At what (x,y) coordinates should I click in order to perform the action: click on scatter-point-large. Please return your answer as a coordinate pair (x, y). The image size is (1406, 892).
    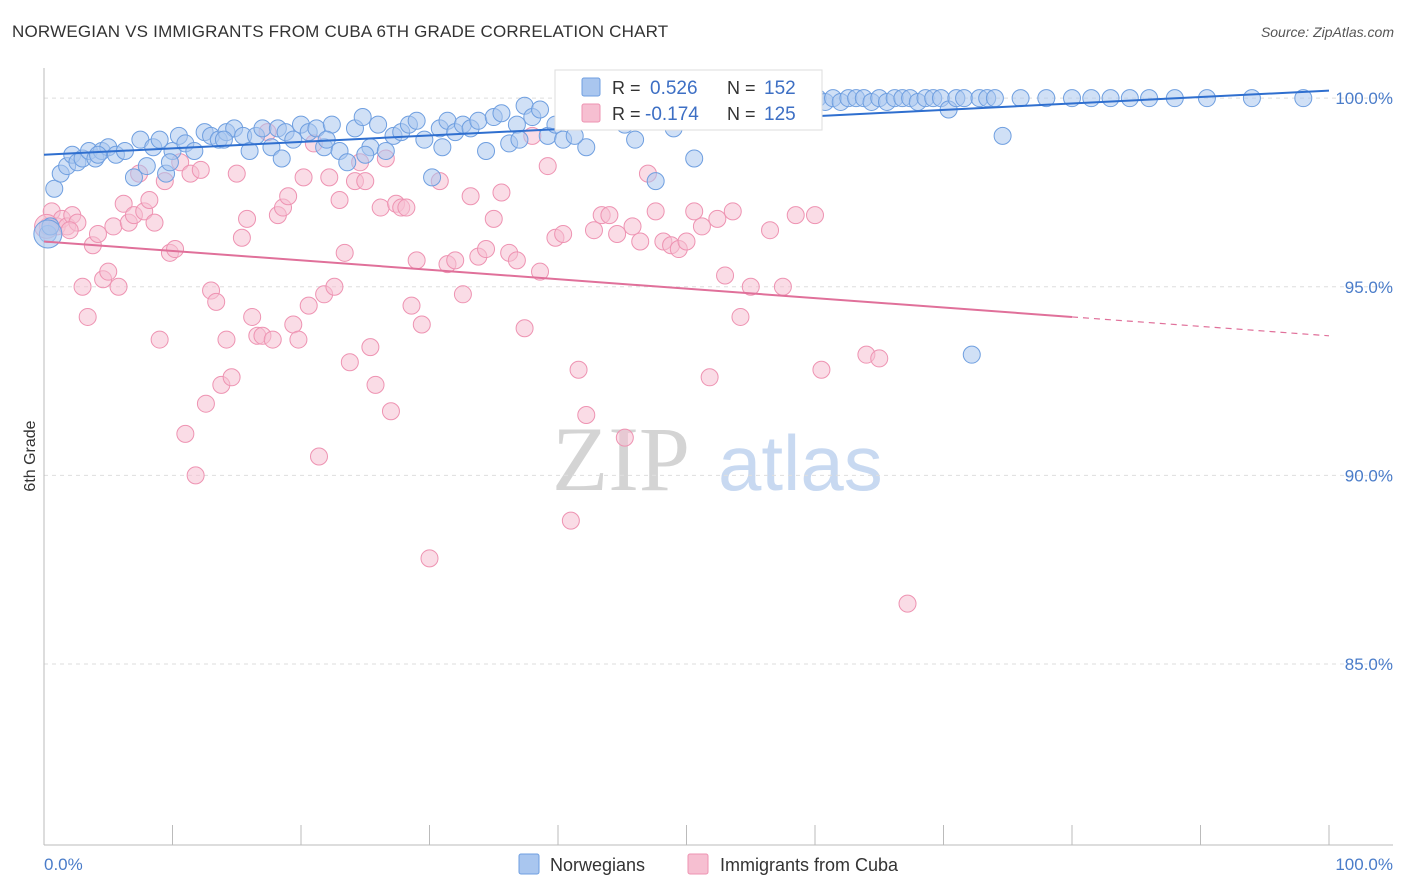
    Looking at the image, I should click on (48, 234).